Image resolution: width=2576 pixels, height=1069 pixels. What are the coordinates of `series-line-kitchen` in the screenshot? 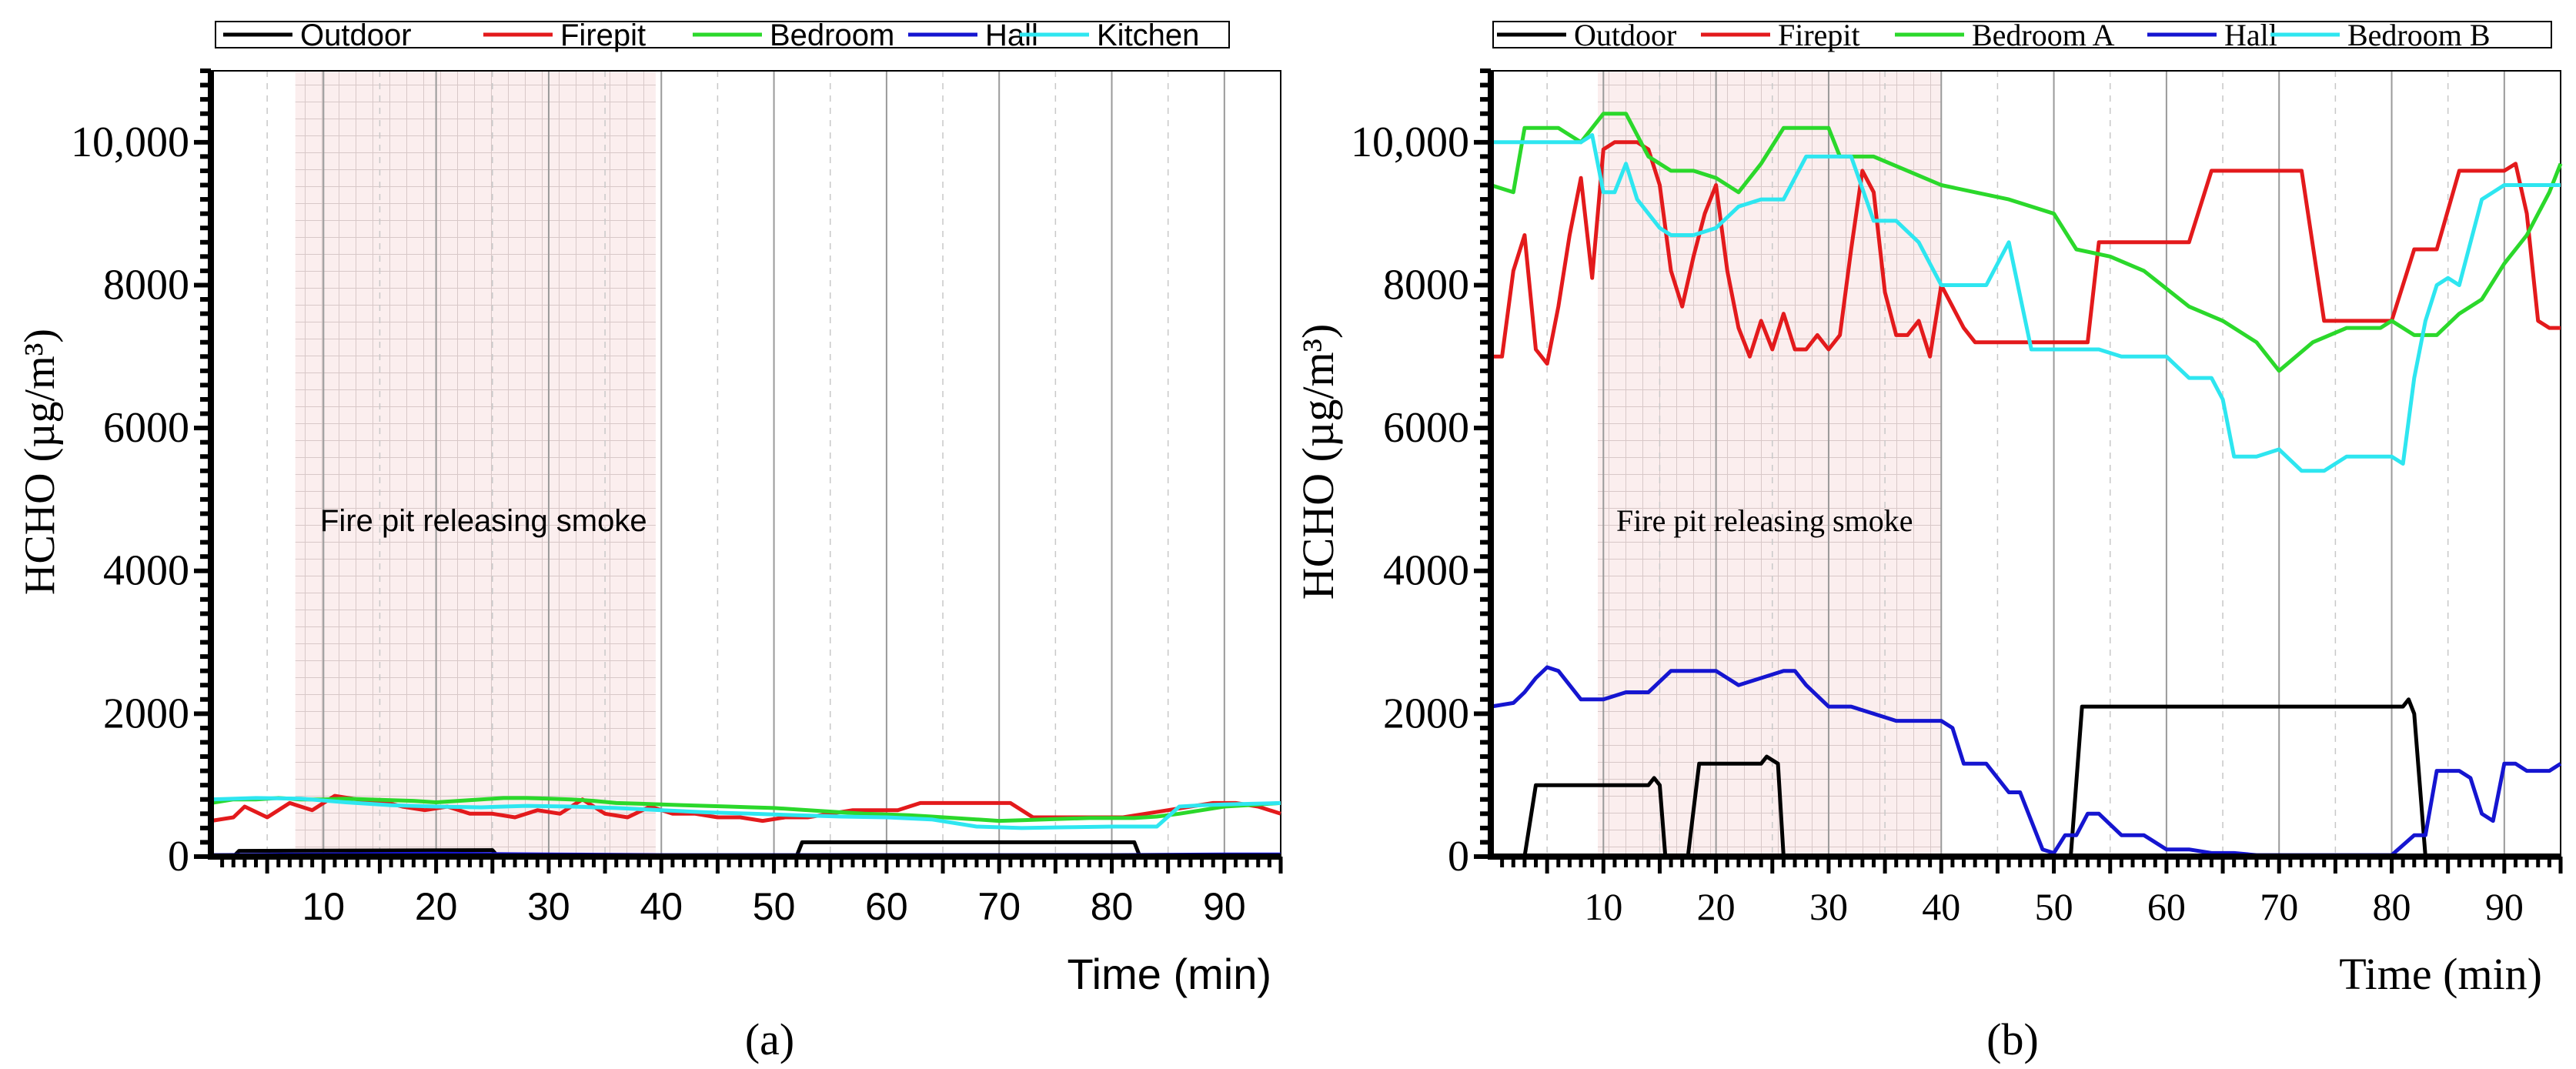 It's located at (745, 813).